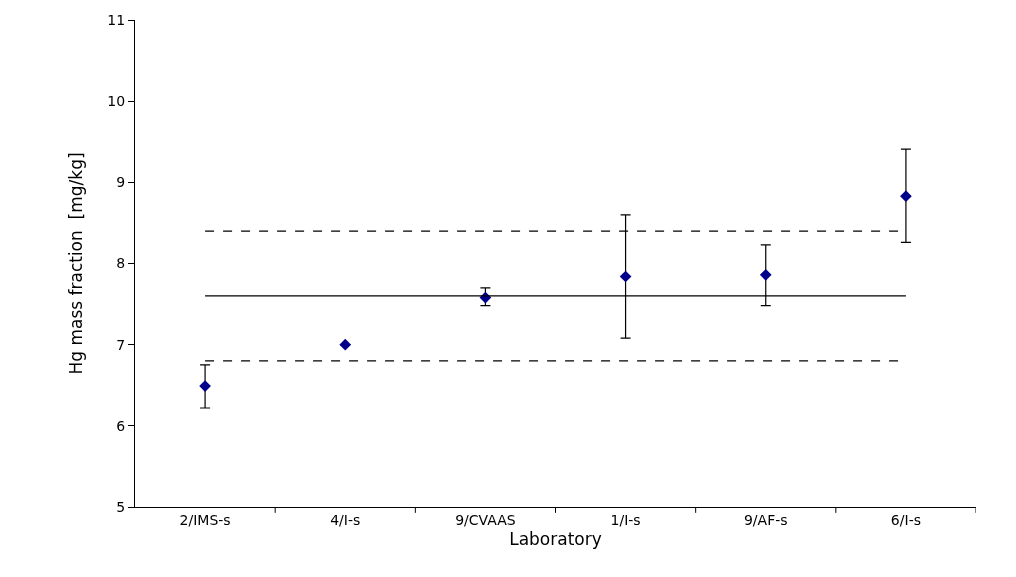  I want to click on y-tick-label: 9, so click(121, 182).